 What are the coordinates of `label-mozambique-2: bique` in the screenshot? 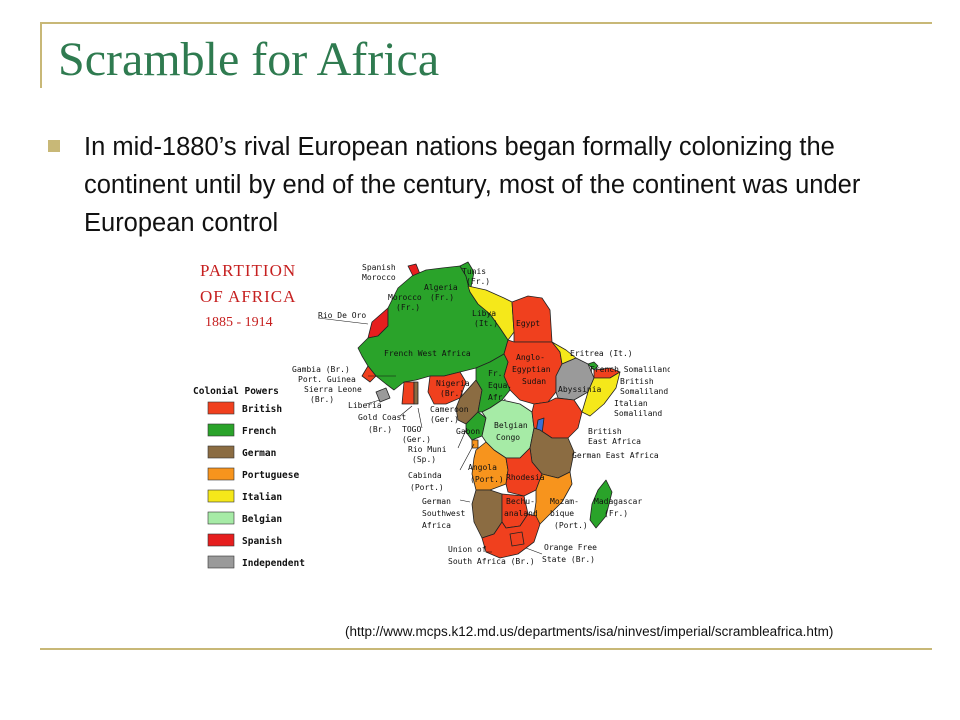 It's located at (562, 513).